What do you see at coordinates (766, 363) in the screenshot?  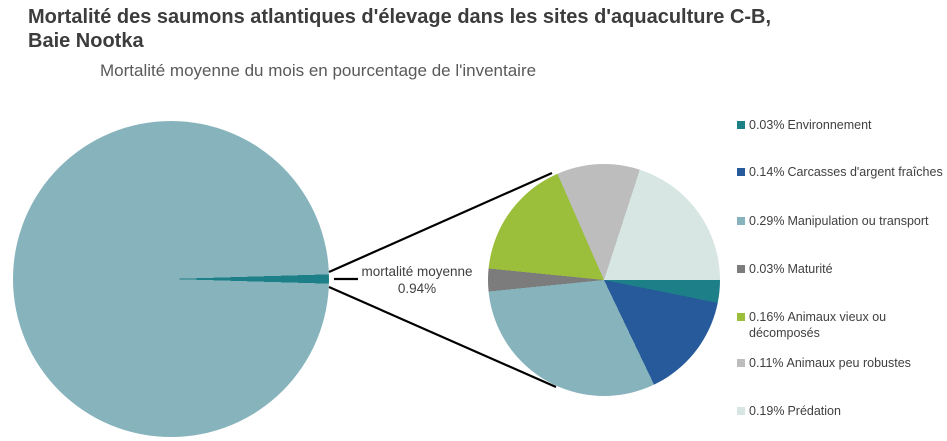 I see `legend-value: 0.11%` at bounding box center [766, 363].